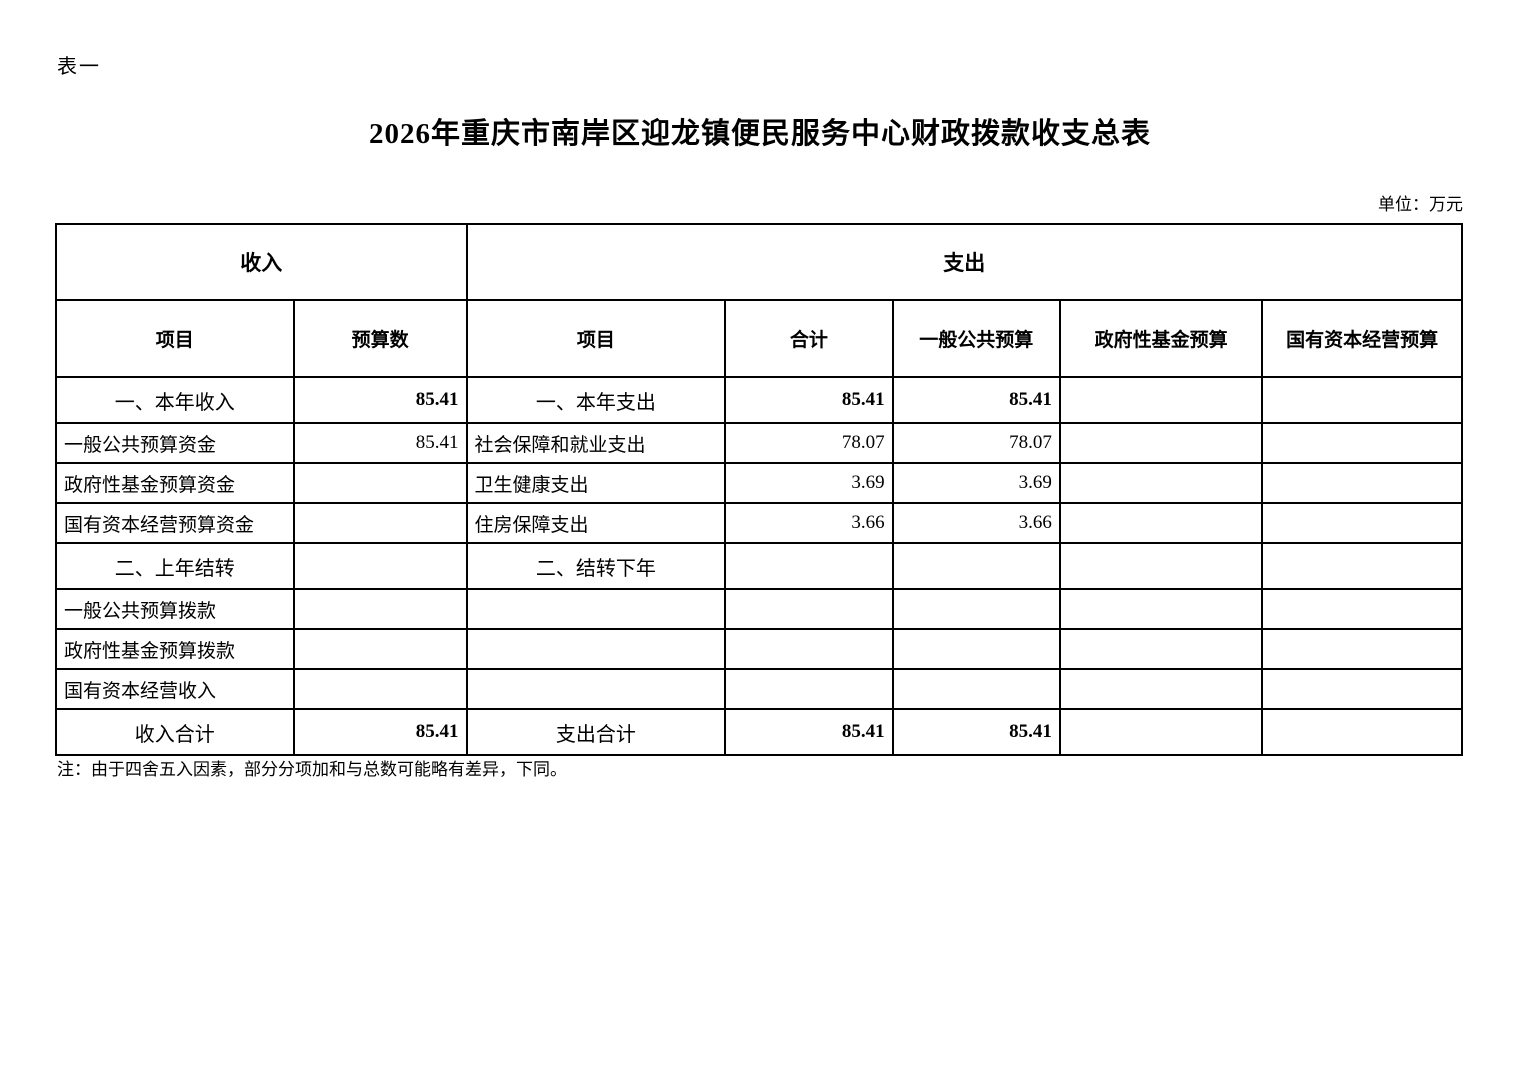 This screenshot has width=1520, height=1074. What do you see at coordinates (1161, 338) in the screenshot?
I see `column-header-government-fund: 政府性基金预算` at bounding box center [1161, 338].